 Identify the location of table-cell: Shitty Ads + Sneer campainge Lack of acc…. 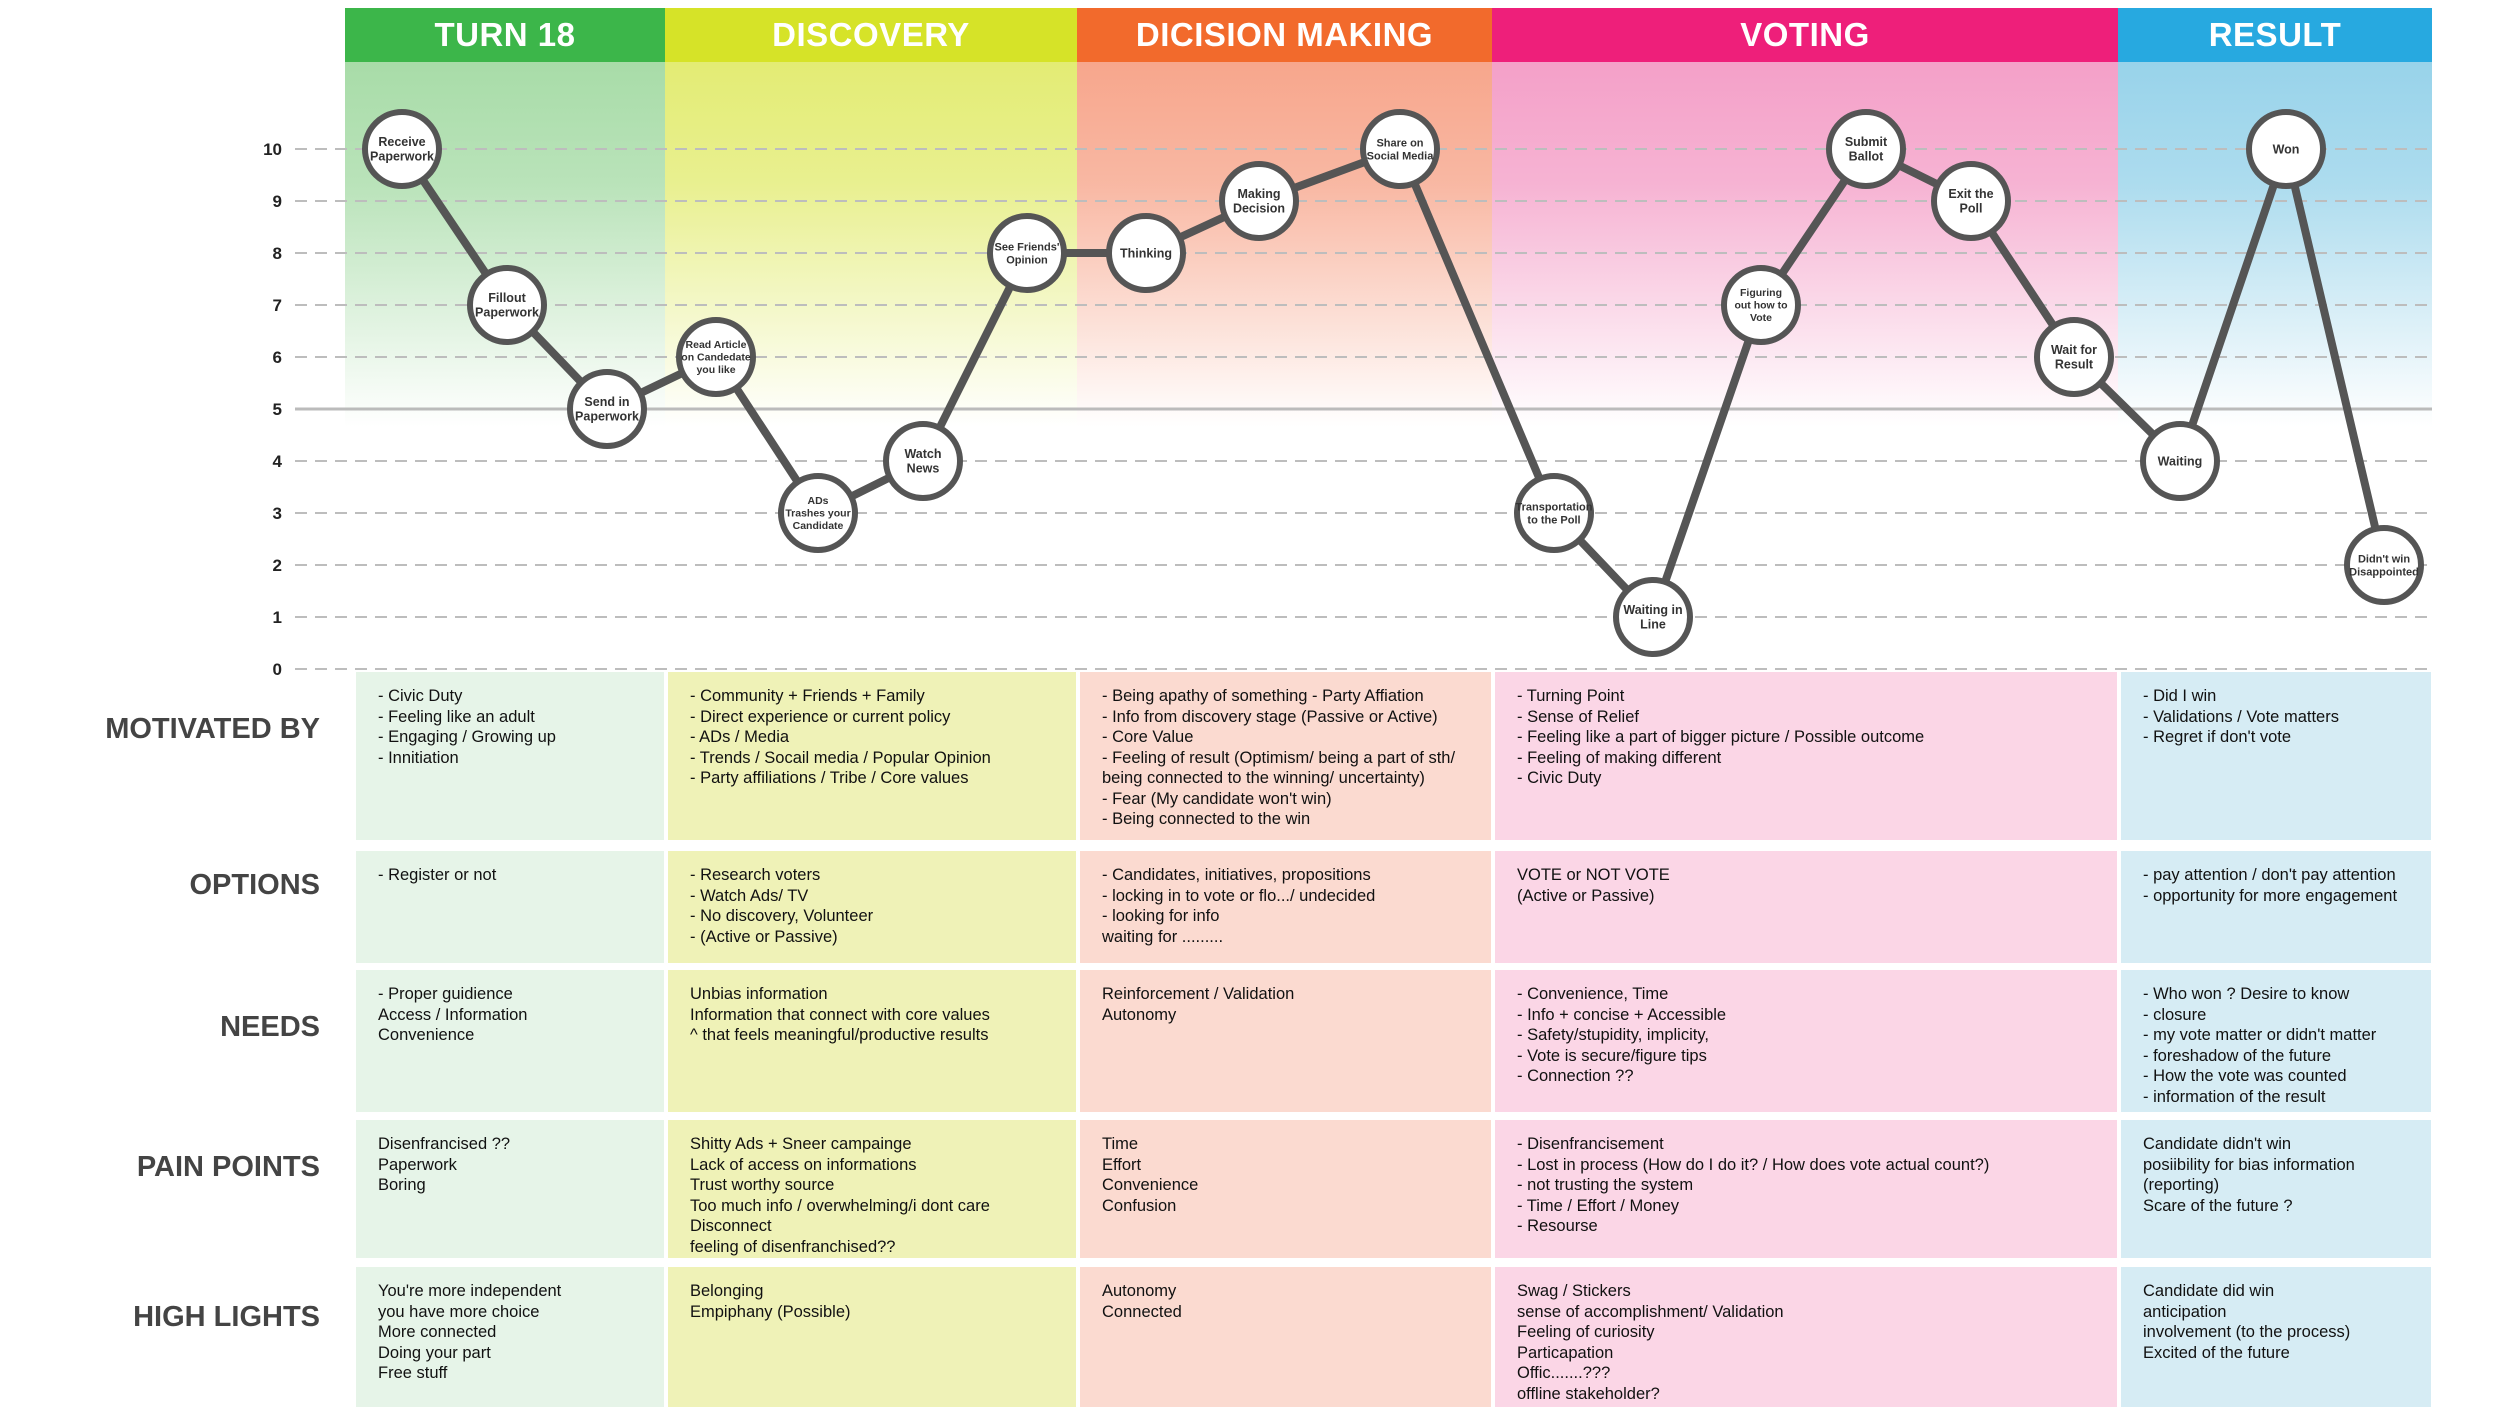
(872, 1189).